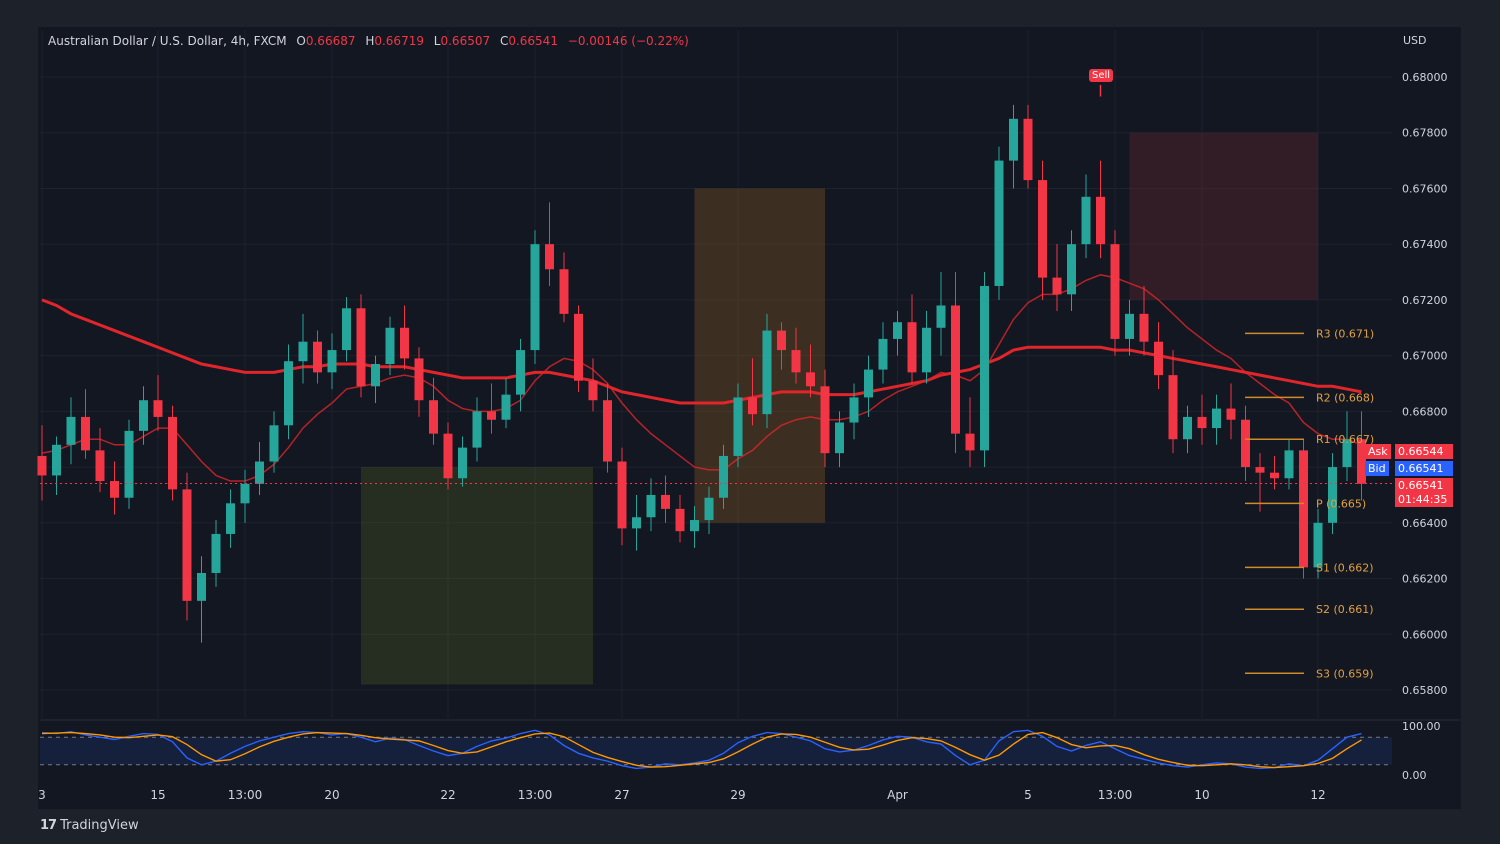 This screenshot has width=1500, height=844. I want to click on currency-label: USD, so click(1415, 40).